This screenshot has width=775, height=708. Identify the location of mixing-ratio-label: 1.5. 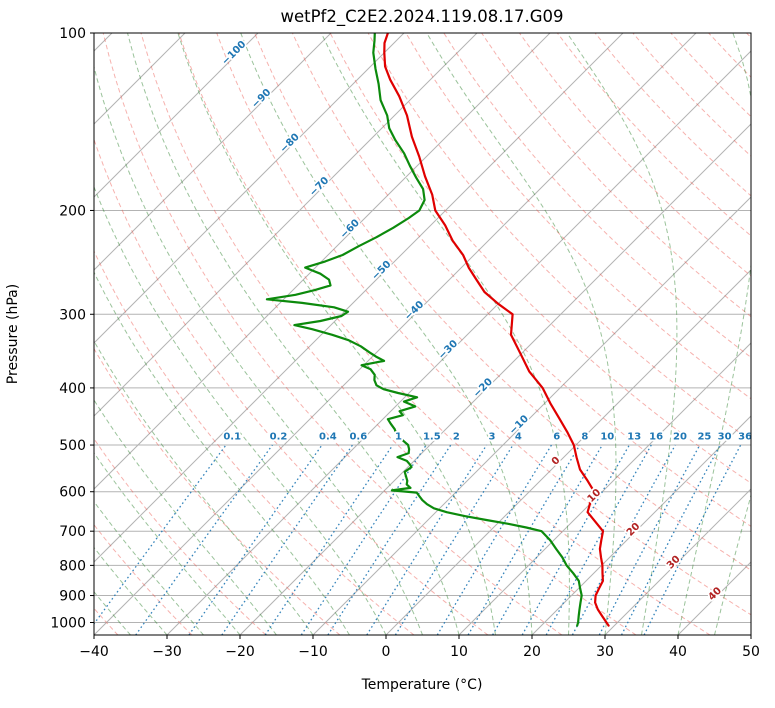
(432, 437).